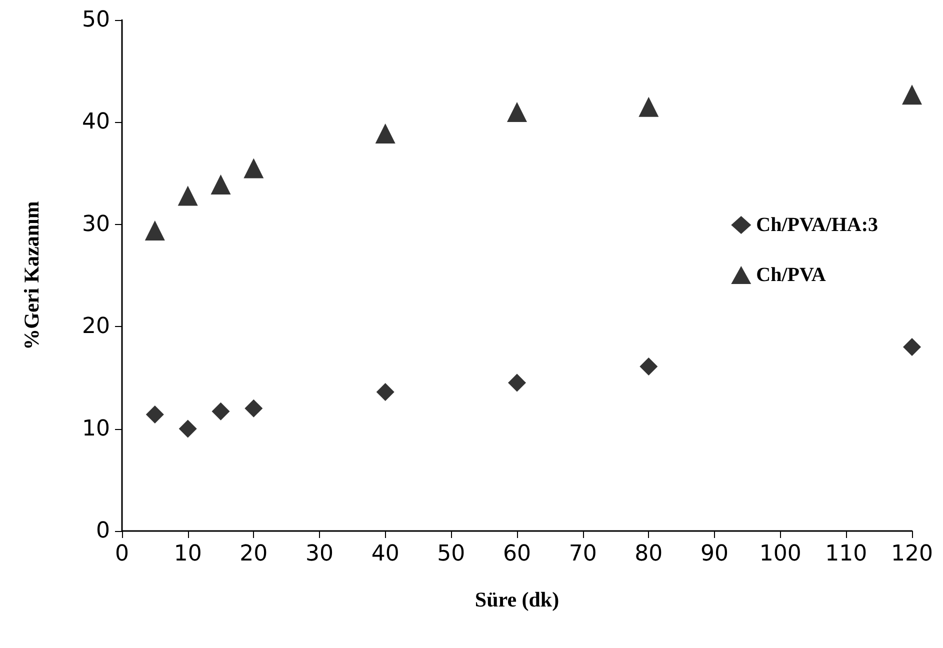 This screenshot has width=943, height=648. What do you see at coordinates (451, 554) in the screenshot?
I see `x-tick-label: 50` at bounding box center [451, 554].